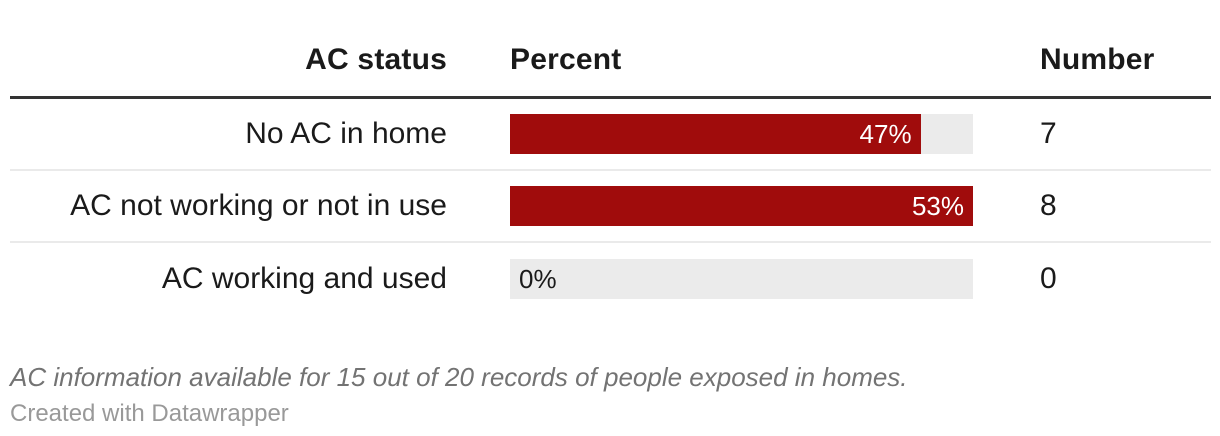  What do you see at coordinates (538, 279) in the screenshot?
I see `bar-value-label: 0%` at bounding box center [538, 279].